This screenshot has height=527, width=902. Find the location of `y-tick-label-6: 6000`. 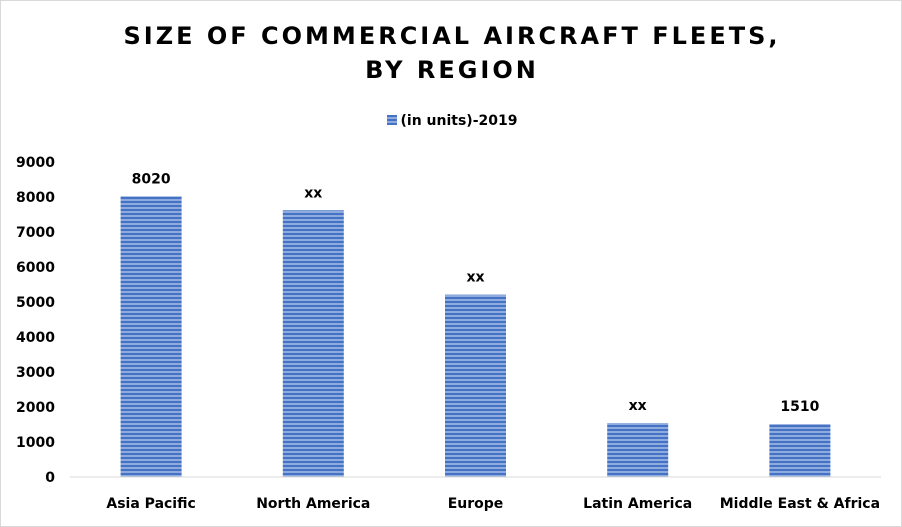

y-tick-label-6: 6000 is located at coordinates (35, 268).